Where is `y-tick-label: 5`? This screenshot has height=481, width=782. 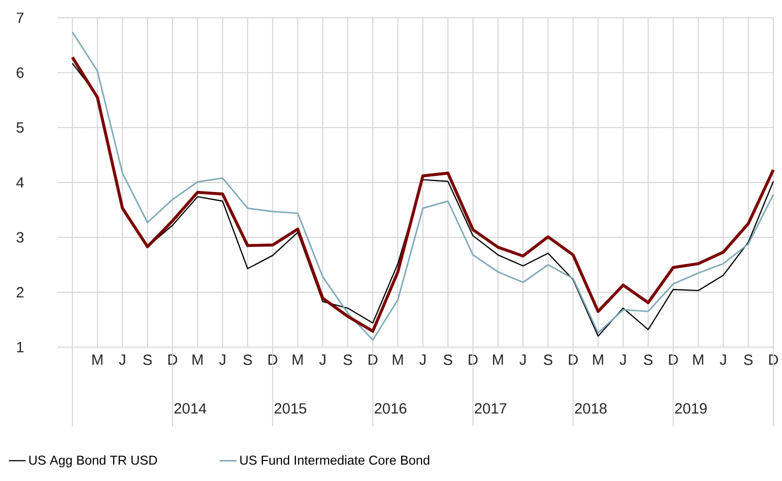
y-tick-label: 5 is located at coordinates (20, 127).